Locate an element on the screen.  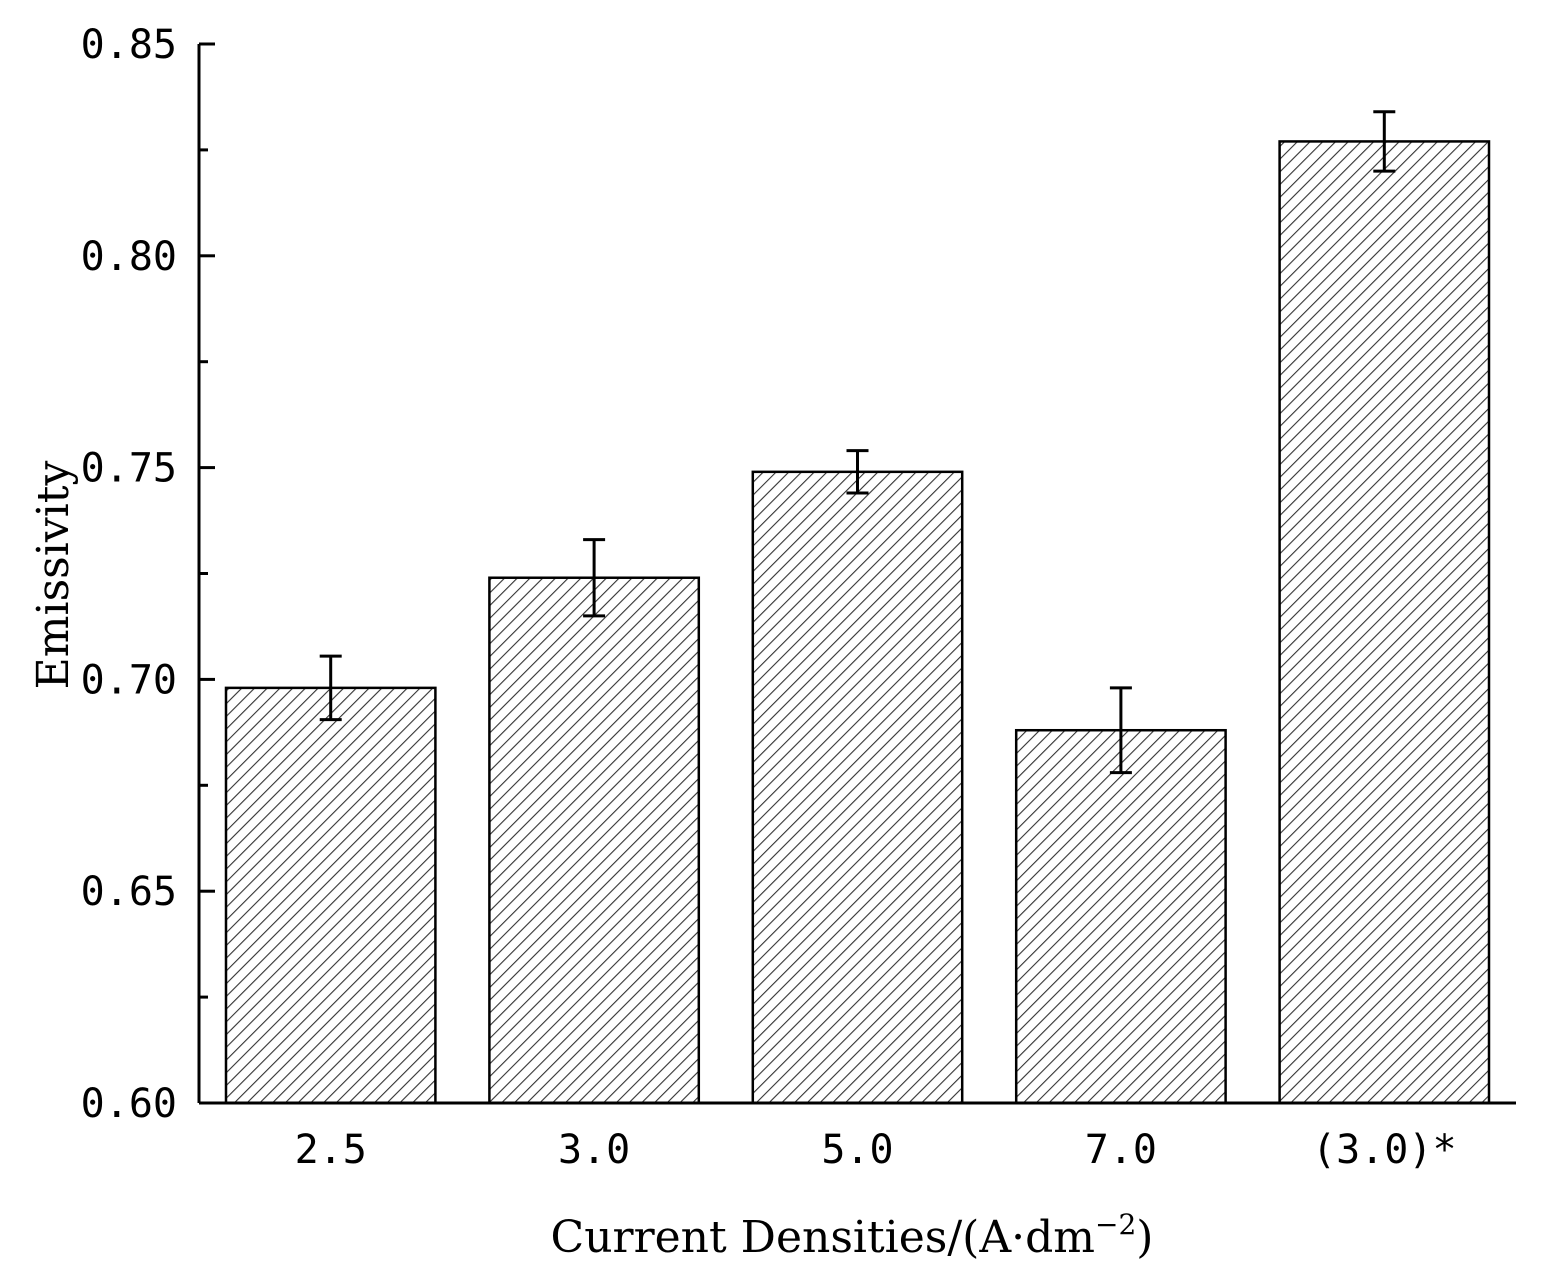
x-tick-label: 5.0 is located at coordinates (857, 1150).